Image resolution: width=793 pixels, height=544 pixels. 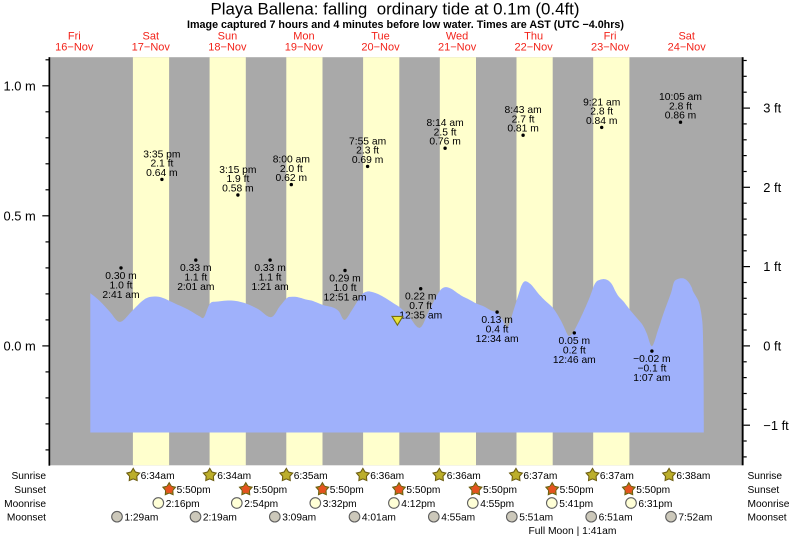 I want to click on svg-text: 2.5 ft, so click(x=445, y=132).